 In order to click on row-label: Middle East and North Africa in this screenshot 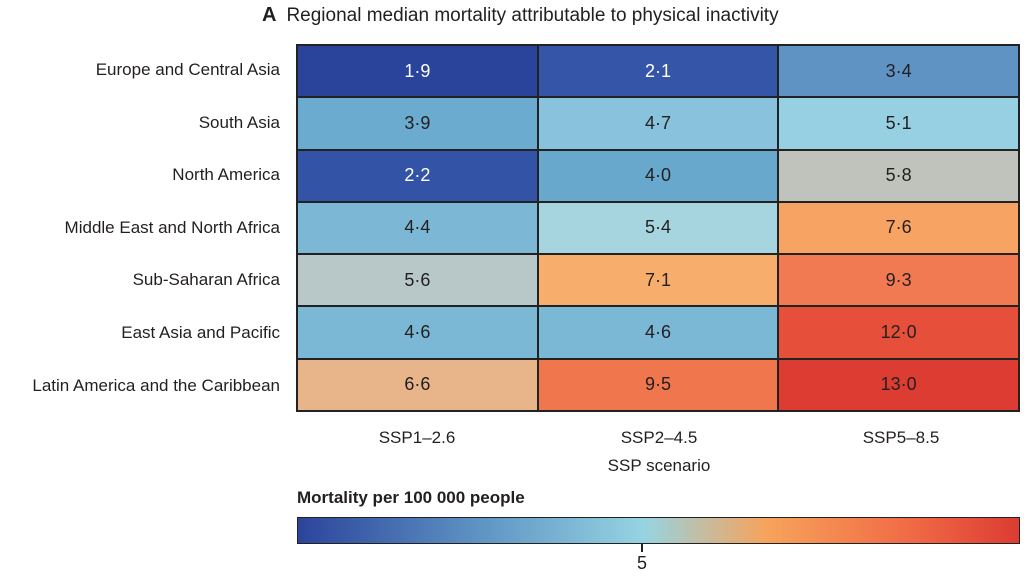, I will do `click(172, 227)`.